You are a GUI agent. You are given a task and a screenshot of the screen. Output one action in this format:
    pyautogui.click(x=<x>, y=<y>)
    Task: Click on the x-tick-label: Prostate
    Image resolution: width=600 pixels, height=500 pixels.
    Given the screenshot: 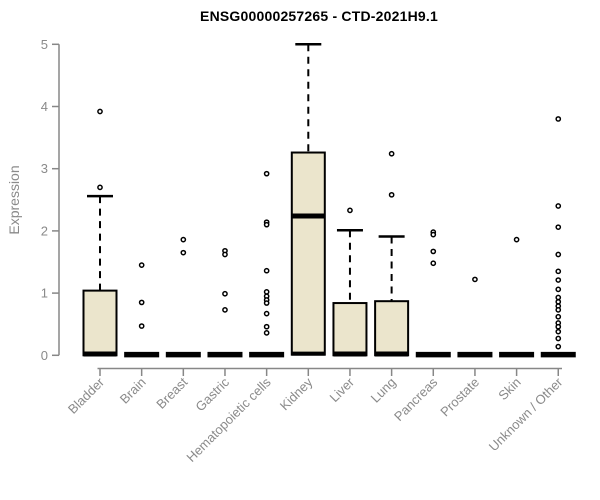 What is the action you would take?
    pyautogui.click(x=459, y=397)
    